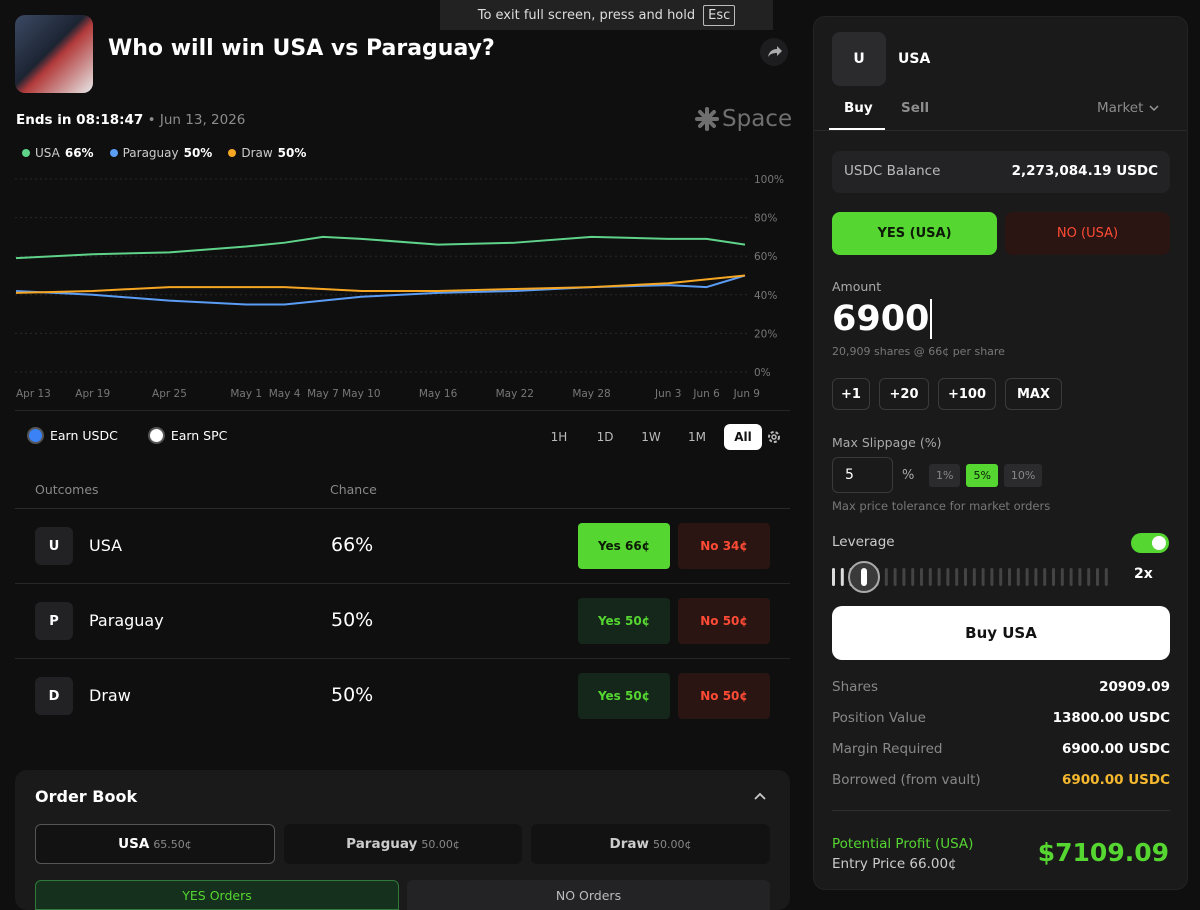 The height and width of the screenshot is (910, 1200). What do you see at coordinates (914, 233) in the screenshot?
I see `yes-side-button: YES (USA)` at bounding box center [914, 233].